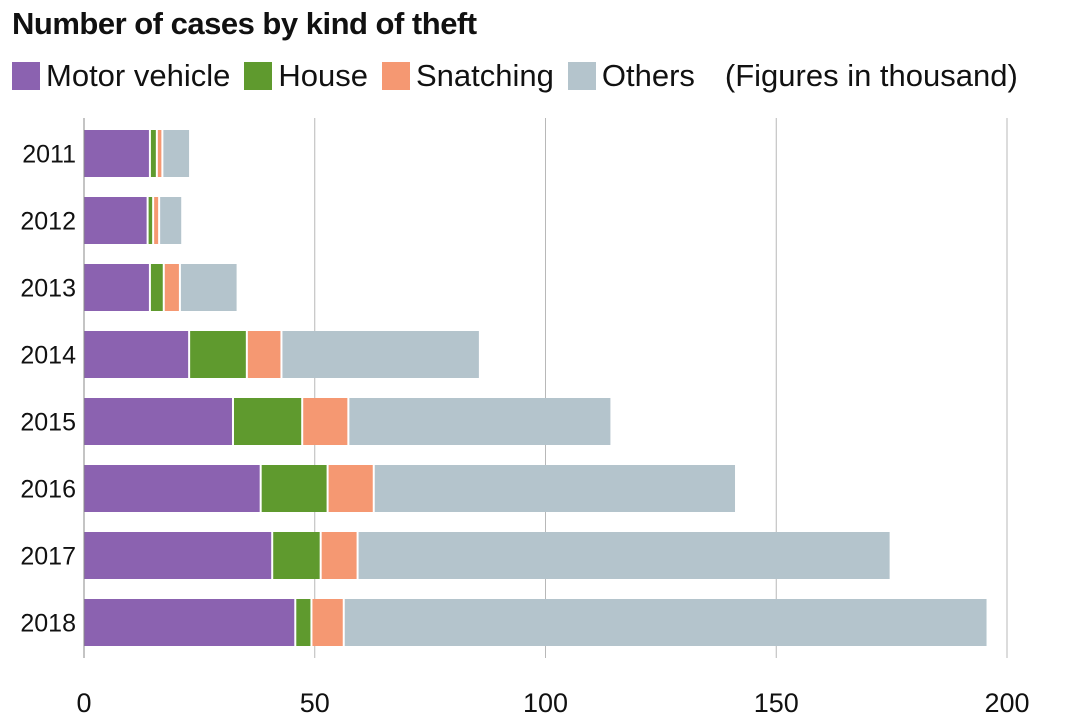 The width and height of the screenshot is (1076, 719). I want to click on x-tick-label-150: 150, so click(776, 703).